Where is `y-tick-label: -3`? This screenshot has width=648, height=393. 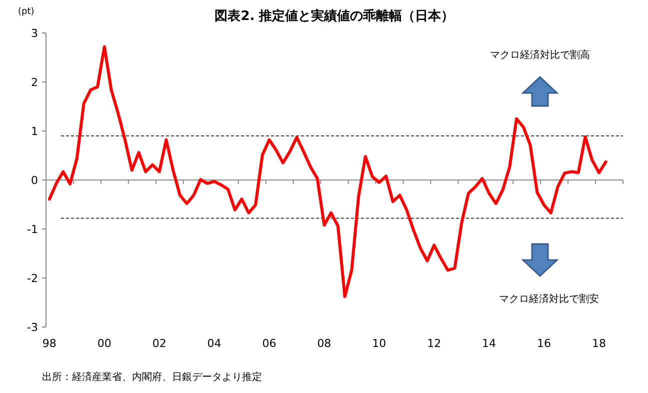 y-tick-label: -3 is located at coordinates (32, 327).